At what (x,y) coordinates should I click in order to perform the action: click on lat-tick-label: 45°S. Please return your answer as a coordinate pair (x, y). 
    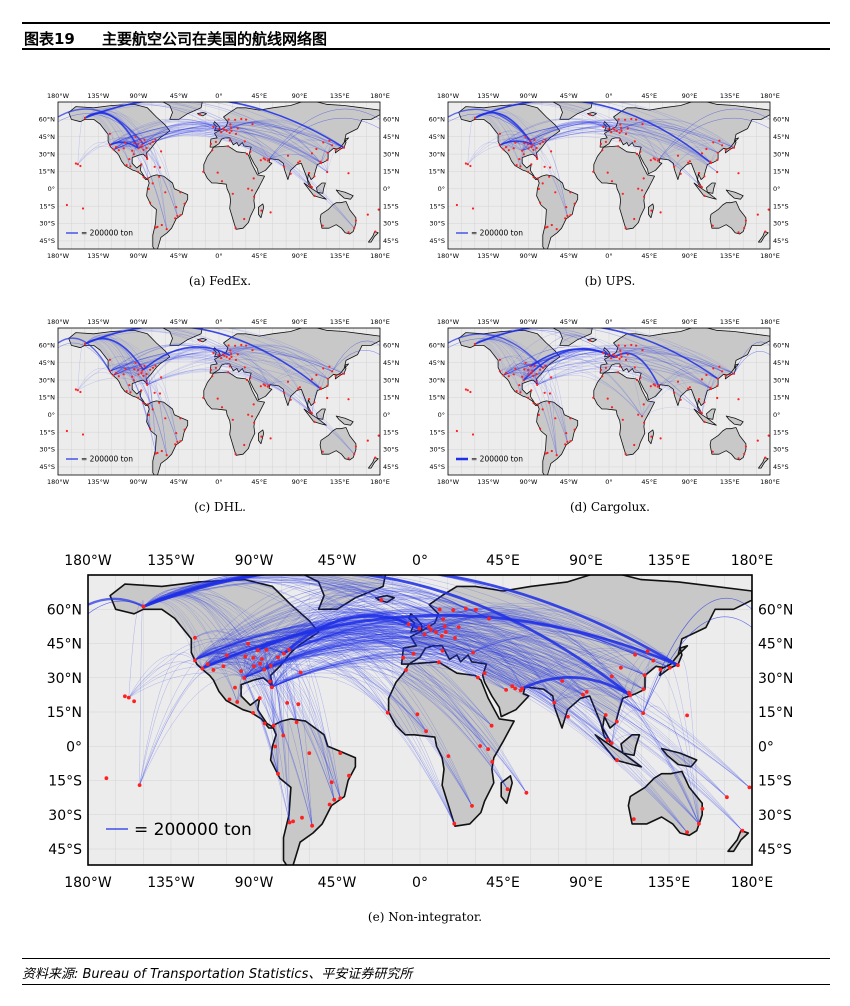
    Looking at the image, I should click on (391, 241).